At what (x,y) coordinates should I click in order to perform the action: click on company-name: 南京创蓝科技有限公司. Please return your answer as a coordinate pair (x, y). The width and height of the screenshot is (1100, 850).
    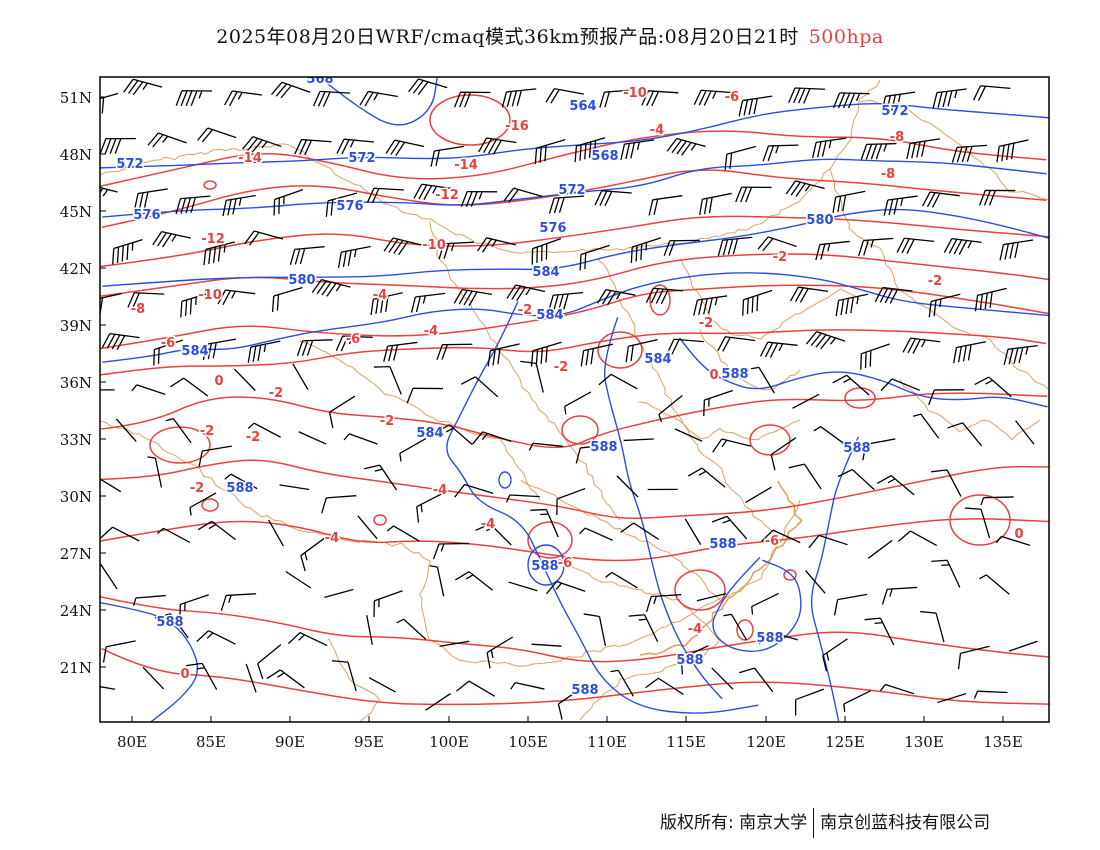
    Looking at the image, I should click on (905, 823).